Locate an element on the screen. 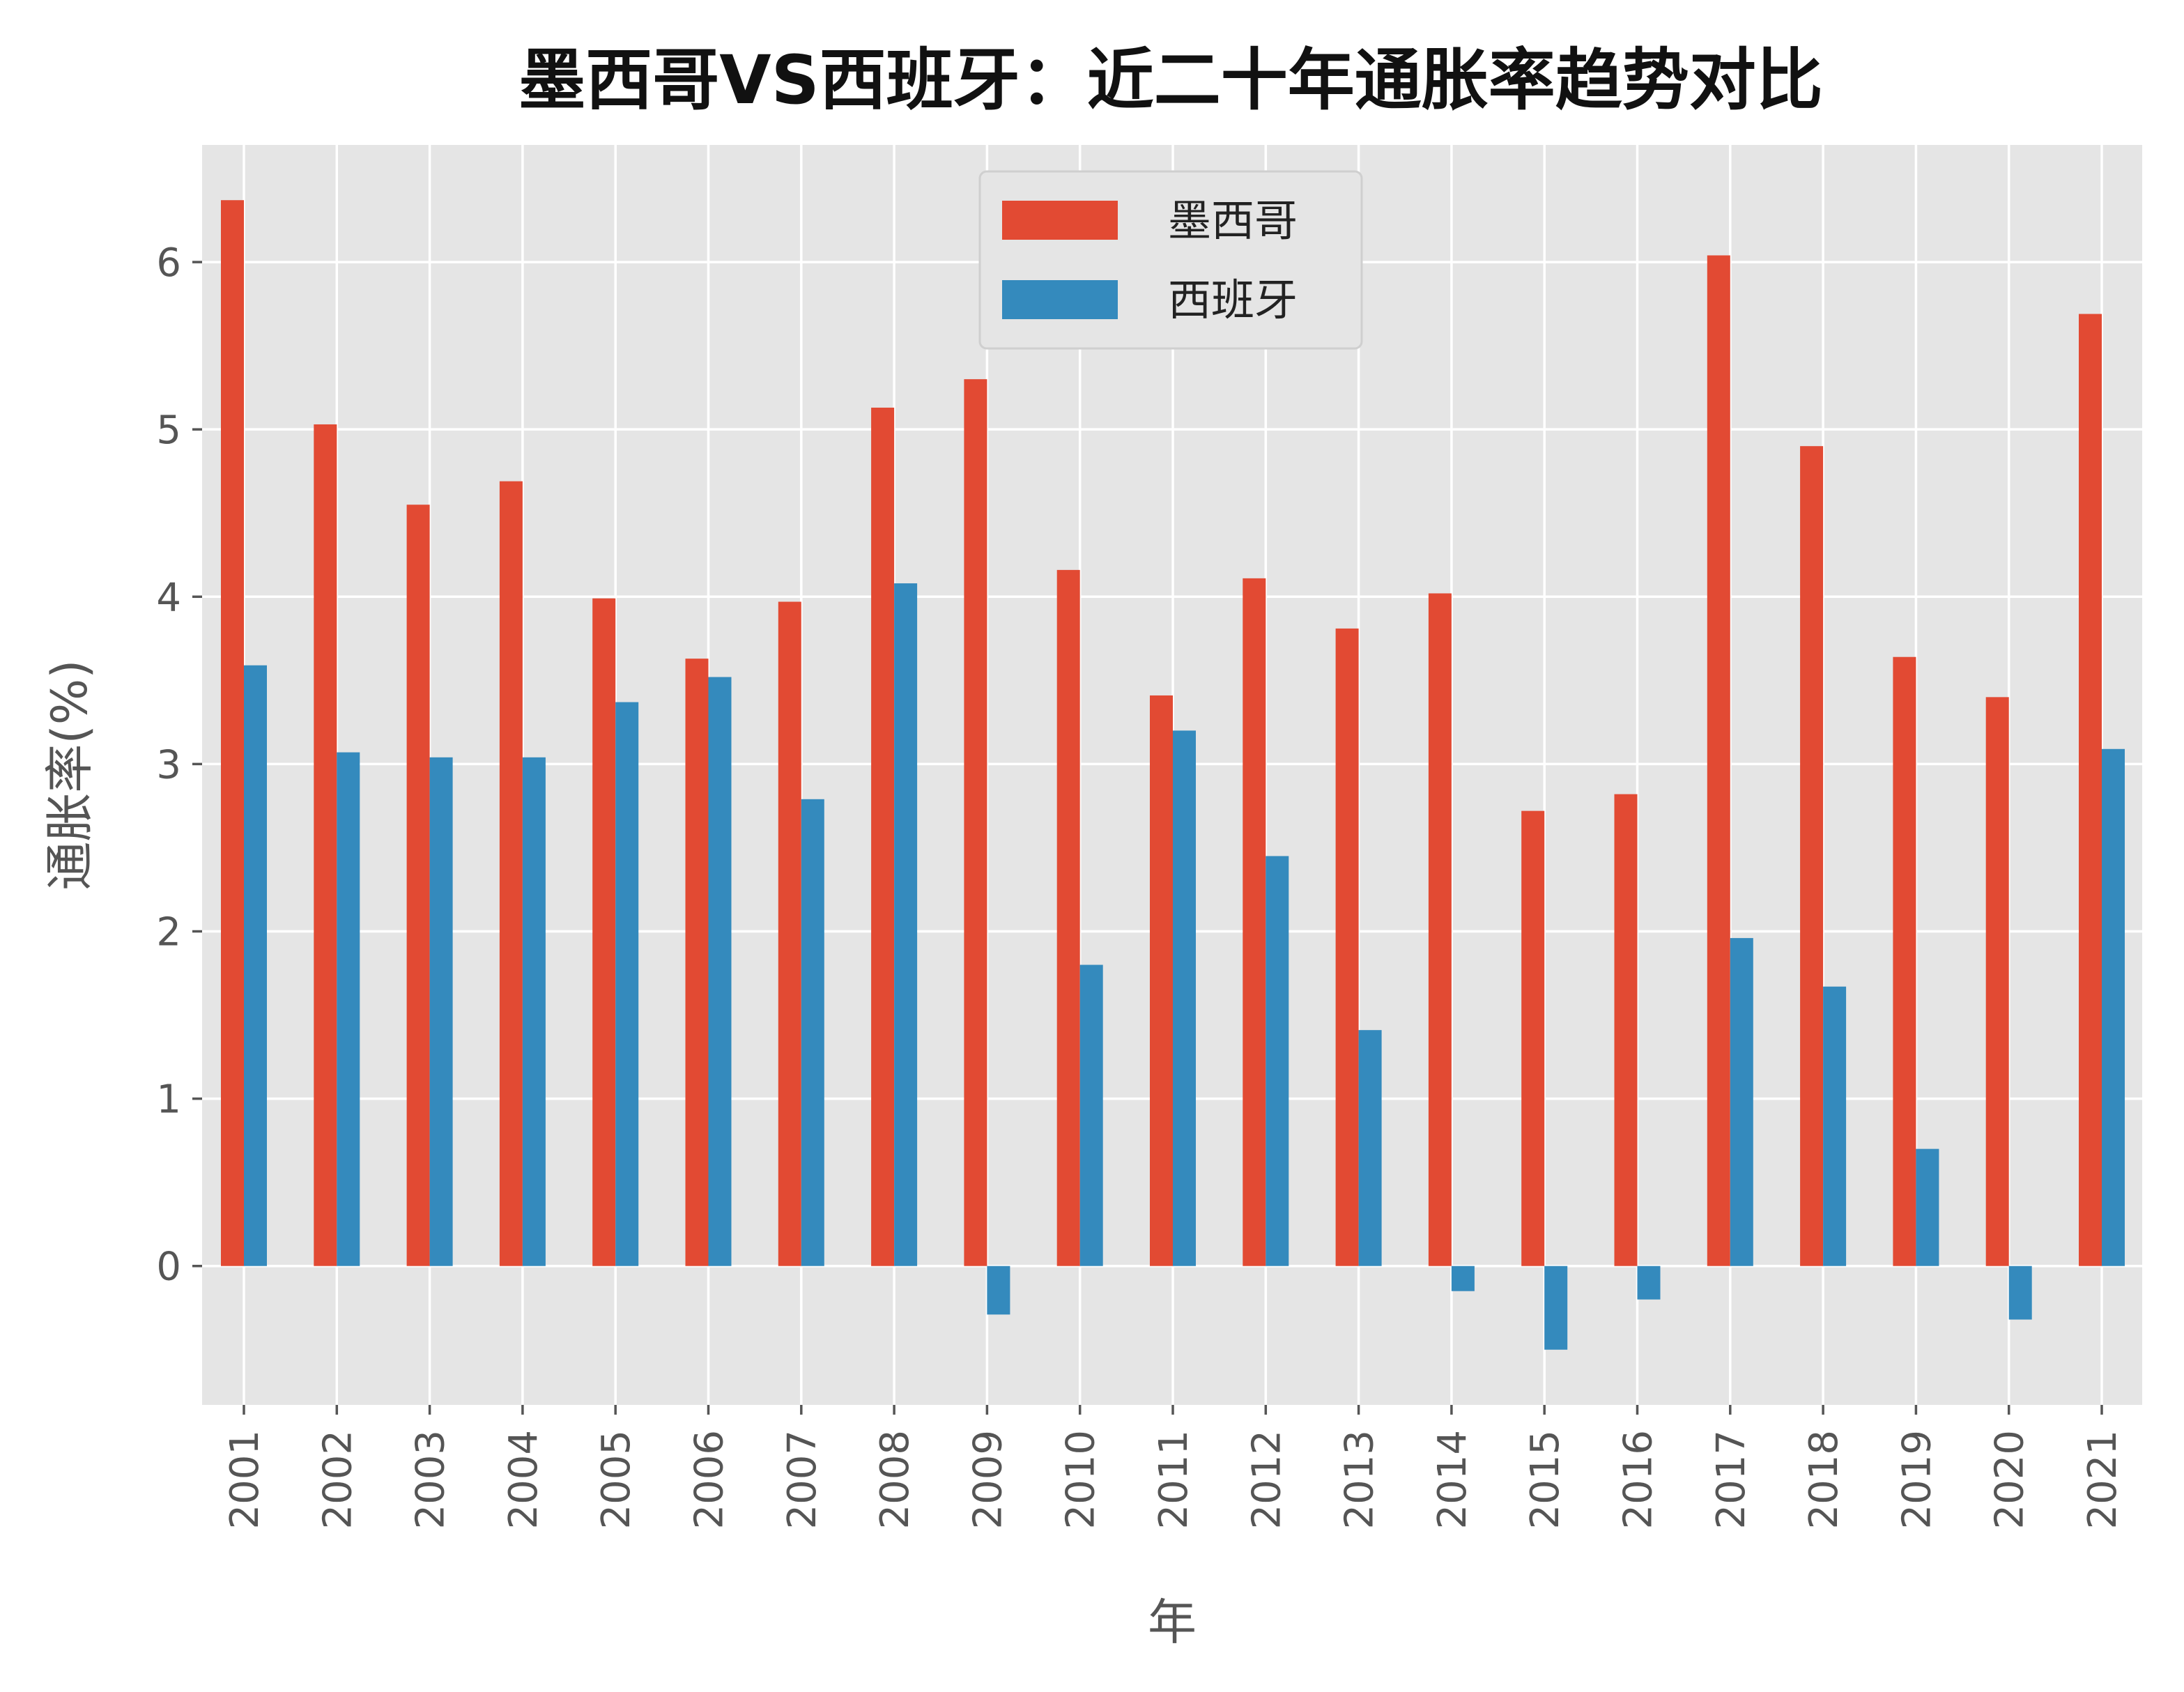  bar-spain-2002 is located at coordinates (348, 1009).